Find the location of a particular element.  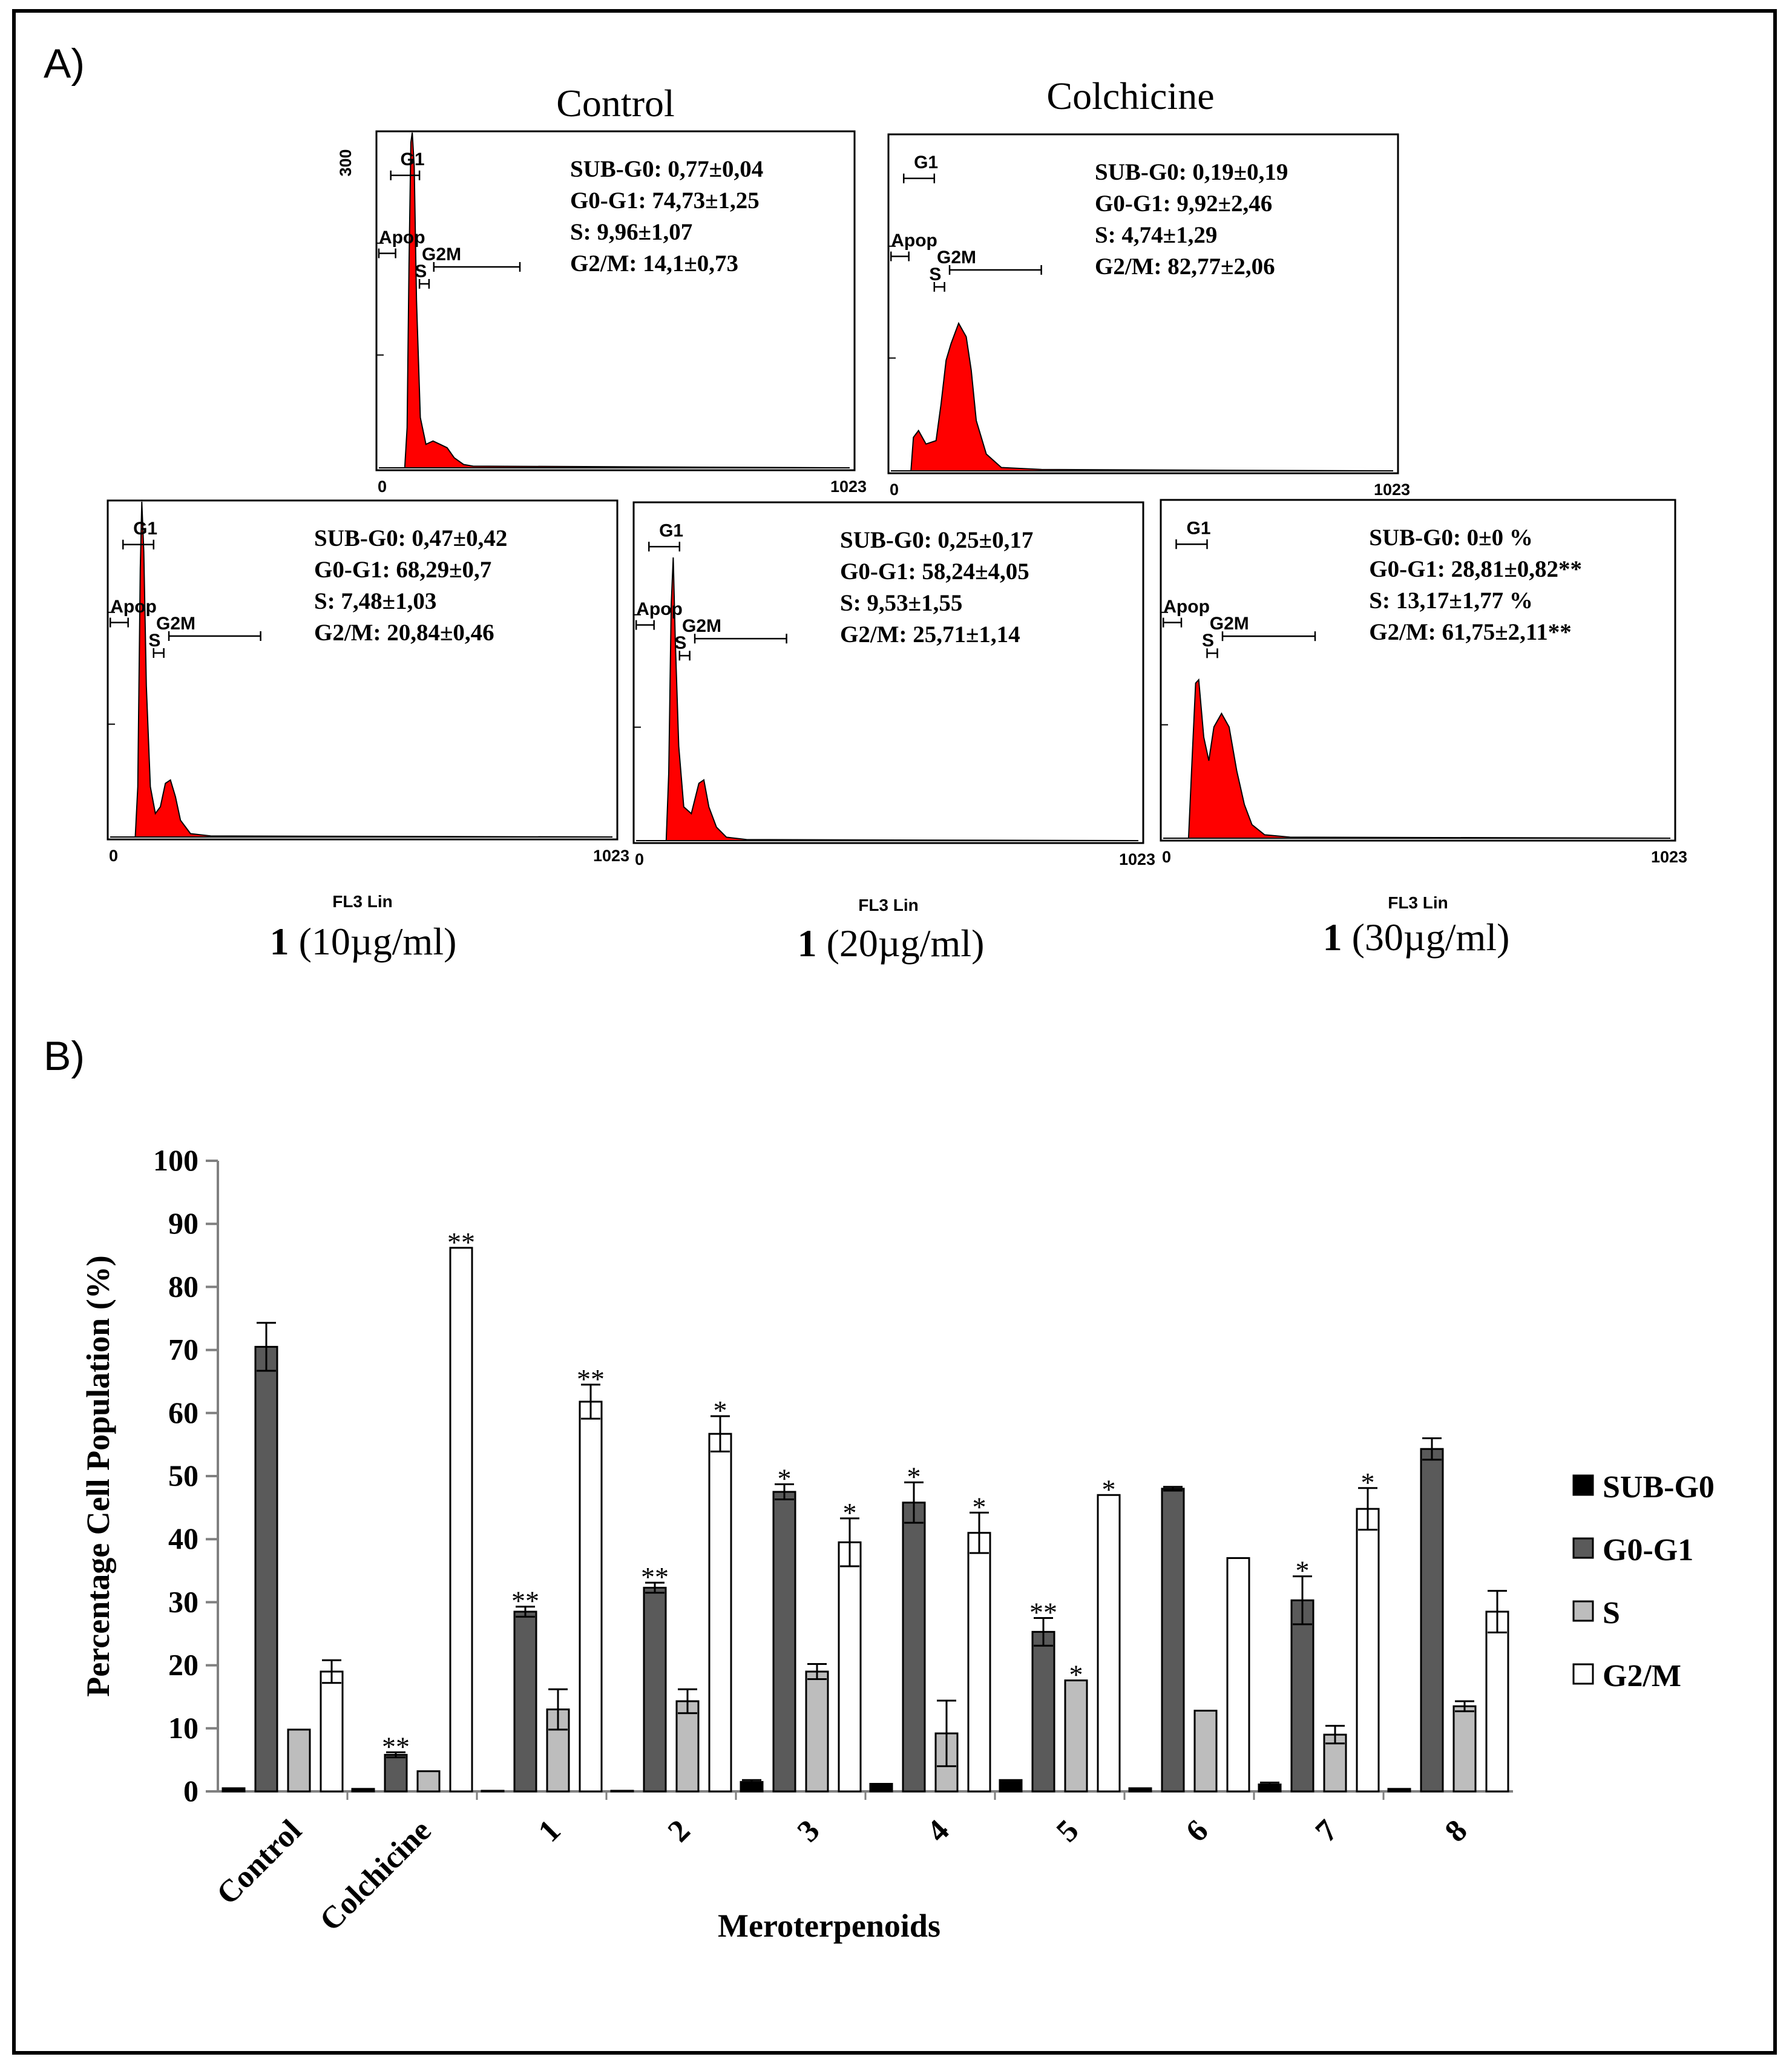

legend-label: S is located at coordinates (1611, 1613).